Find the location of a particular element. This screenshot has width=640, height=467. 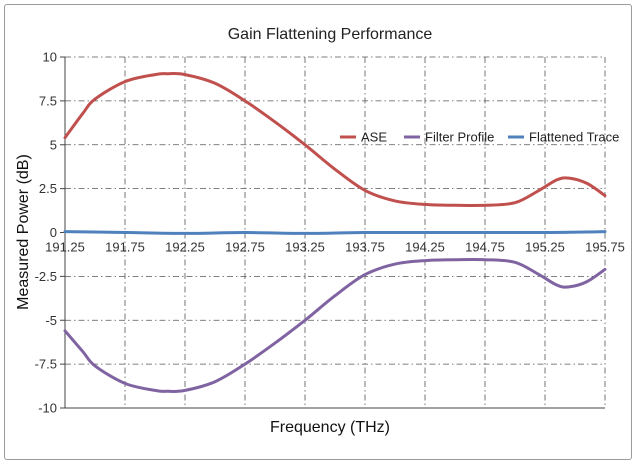

x-tick-label: 195.25 is located at coordinates (545, 247).